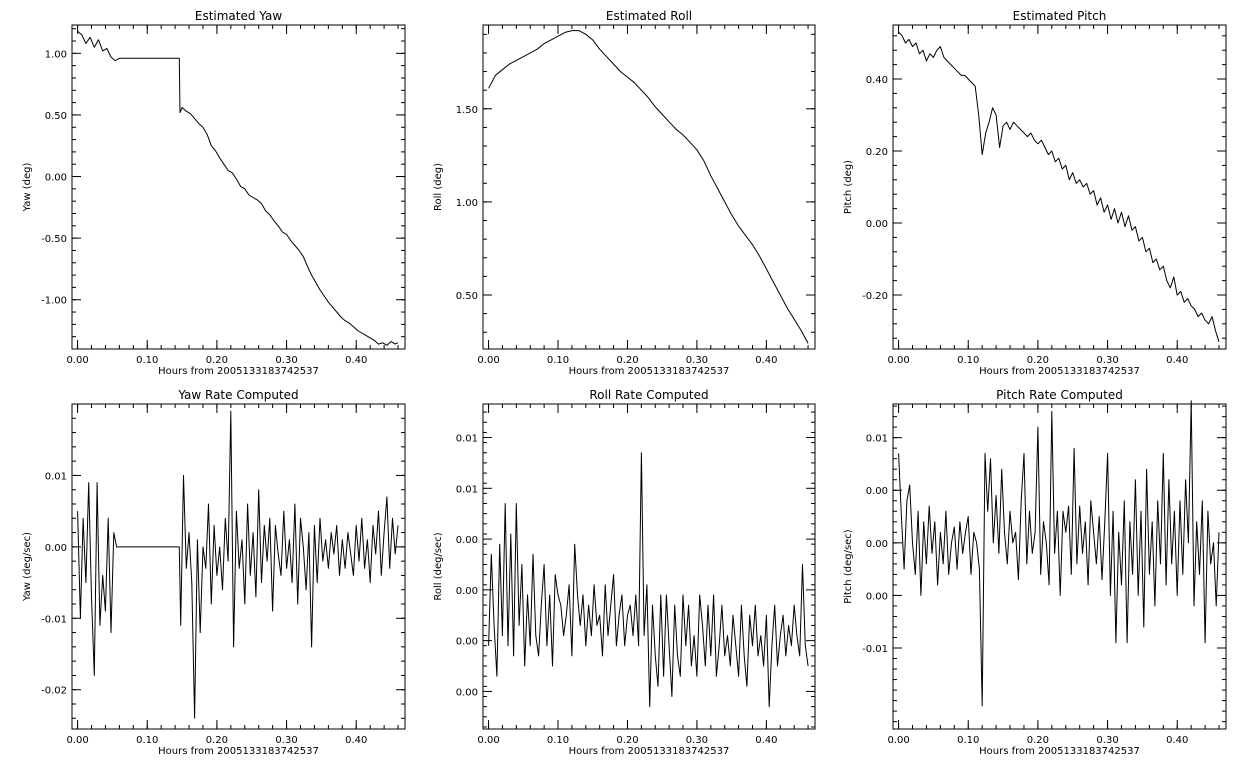 The height and width of the screenshot is (775, 1250). What do you see at coordinates (27, 187) in the screenshot?
I see `y-axis-label: Yaw (deg)` at bounding box center [27, 187].